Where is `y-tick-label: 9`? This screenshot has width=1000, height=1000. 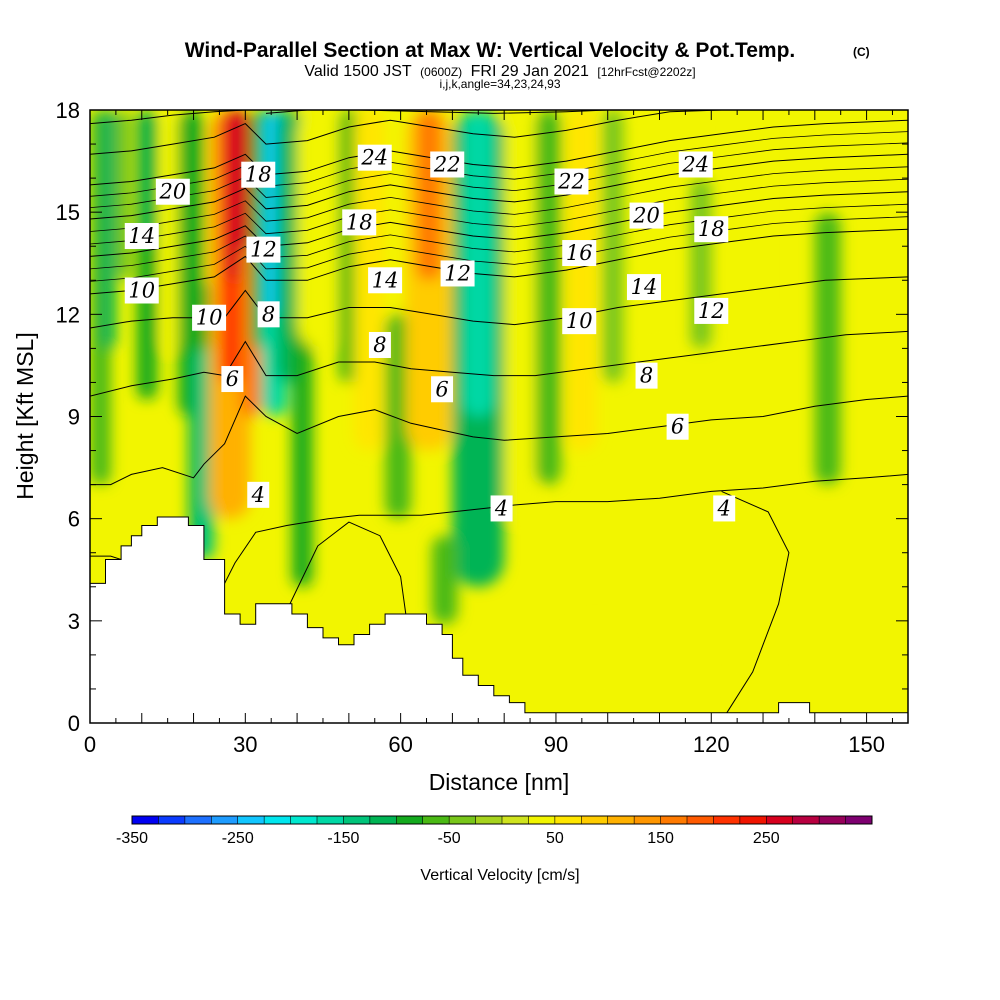 y-tick-label: 9 is located at coordinates (74, 417).